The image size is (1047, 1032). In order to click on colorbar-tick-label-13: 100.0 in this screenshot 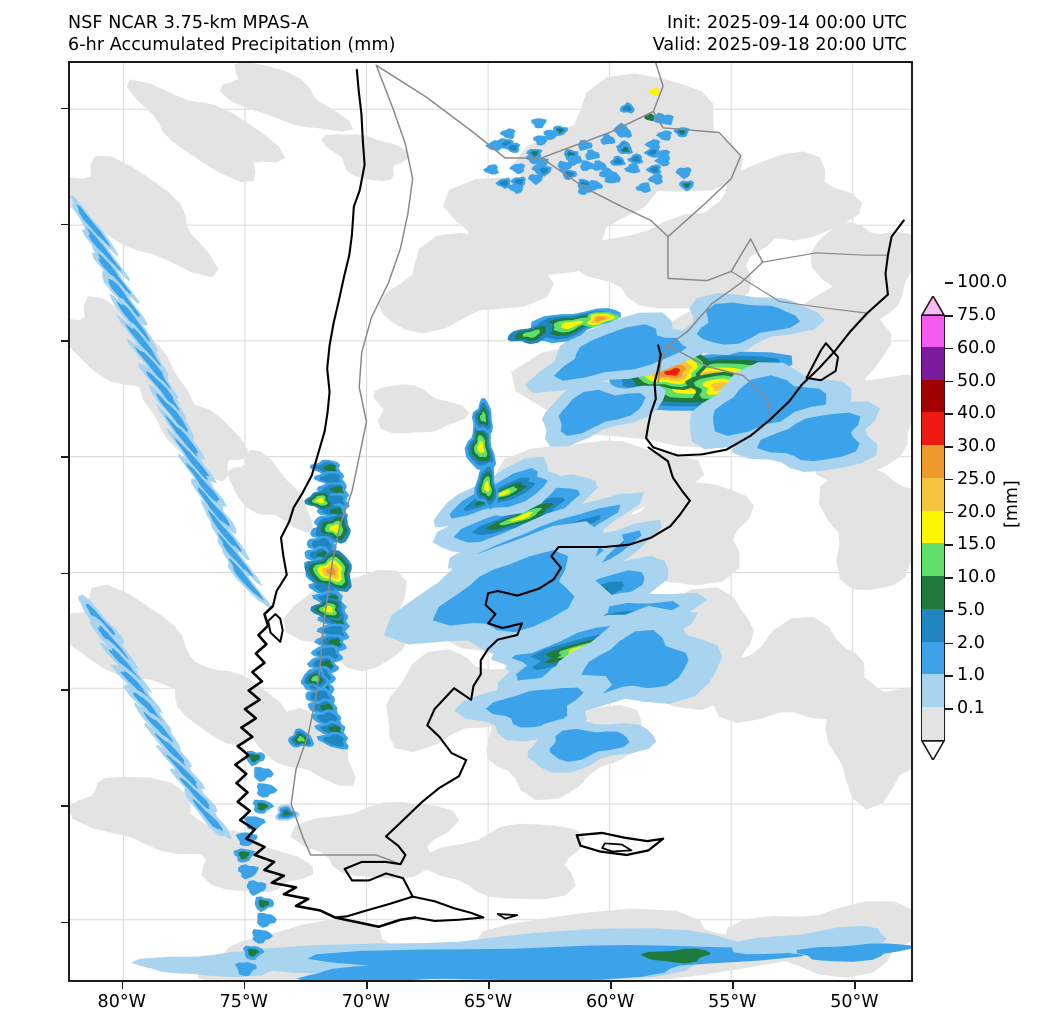, I will do `click(982, 282)`.